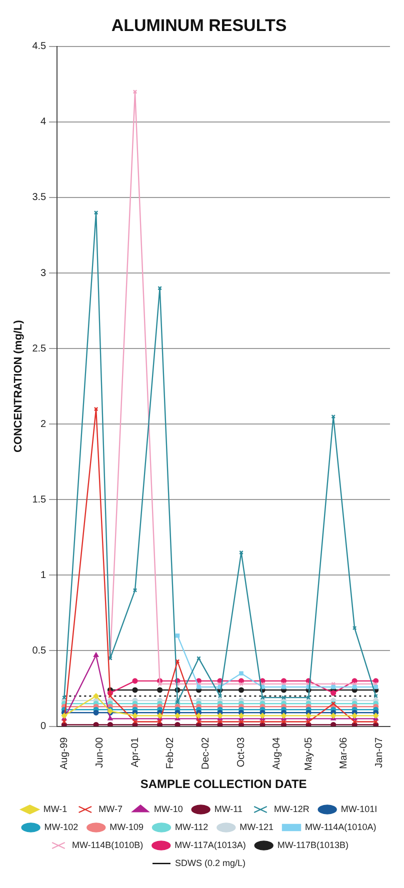 The height and width of the screenshot is (888, 404). What do you see at coordinates (228, 809) in the screenshot?
I see `legend-label: MW-11` at bounding box center [228, 809].